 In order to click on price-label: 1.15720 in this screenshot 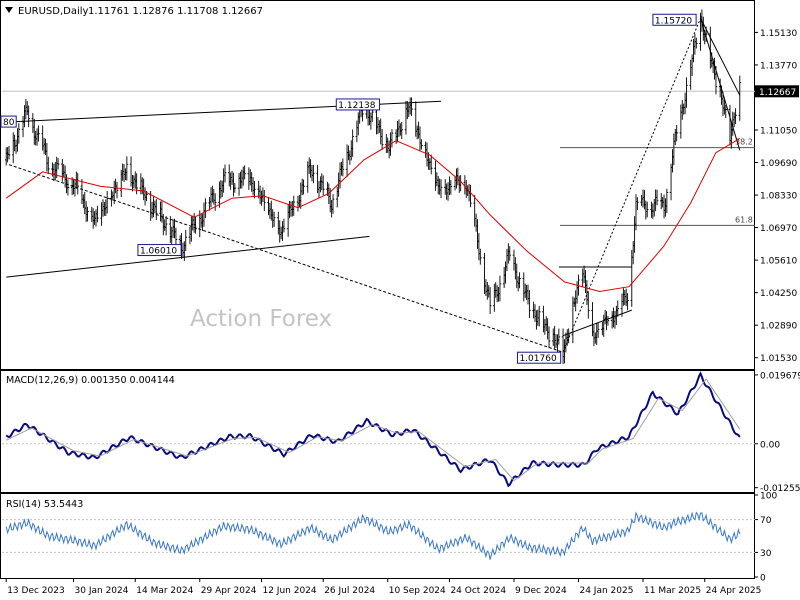, I will do `click(673, 21)`.